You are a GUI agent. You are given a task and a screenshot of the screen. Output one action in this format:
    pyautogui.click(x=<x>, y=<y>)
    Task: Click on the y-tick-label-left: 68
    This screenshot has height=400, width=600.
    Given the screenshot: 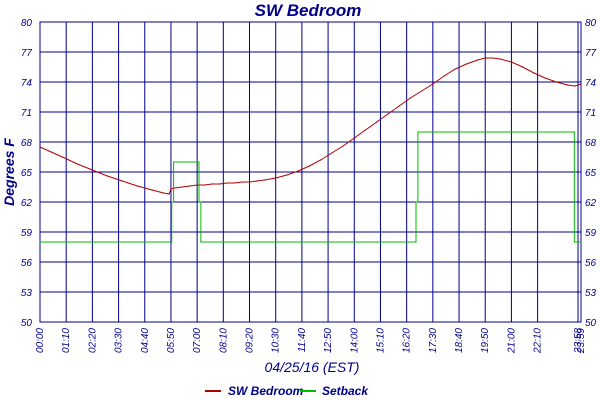 What is the action you would take?
    pyautogui.click(x=27, y=143)
    